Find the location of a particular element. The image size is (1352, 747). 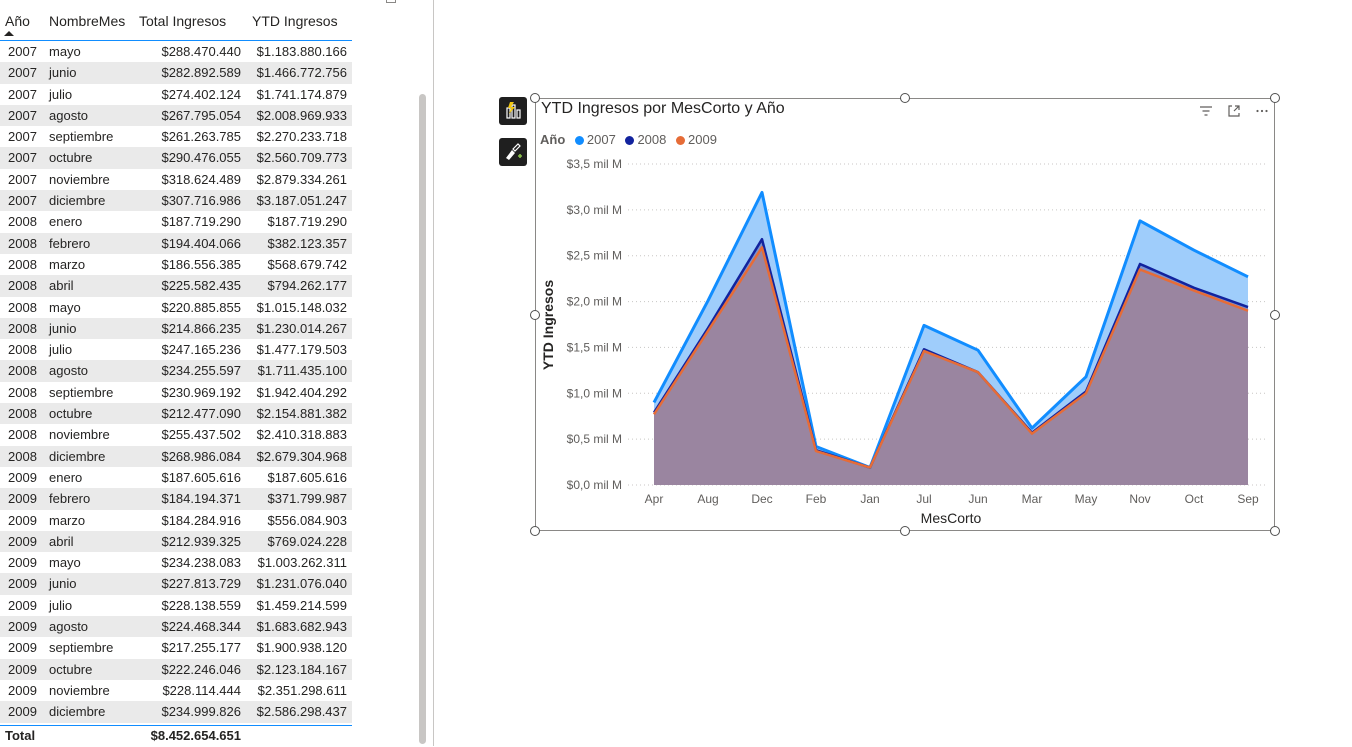

y-tick-label: $3,5 mil M is located at coordinates (594, 164).